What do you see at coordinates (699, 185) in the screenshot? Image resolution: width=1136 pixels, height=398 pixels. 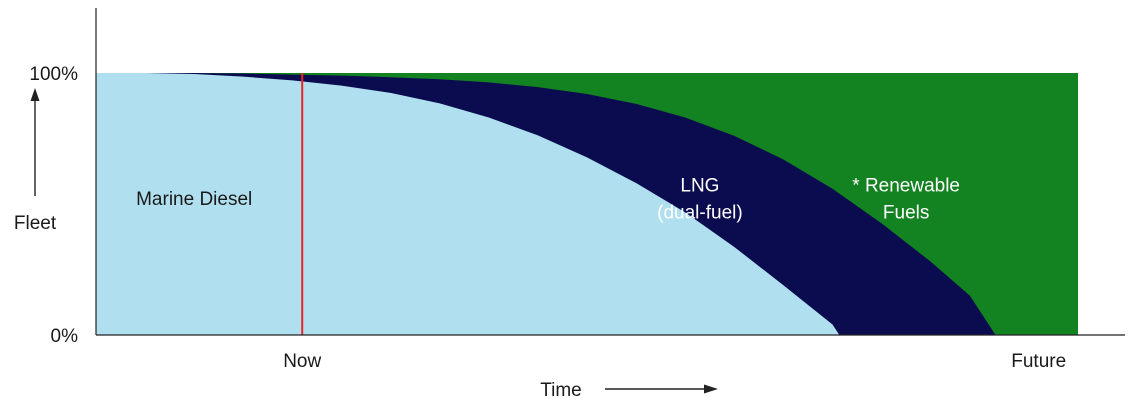 I see `area-label-lng-dual-fuel-line-1: LNG` at bounding box center [699, 185].